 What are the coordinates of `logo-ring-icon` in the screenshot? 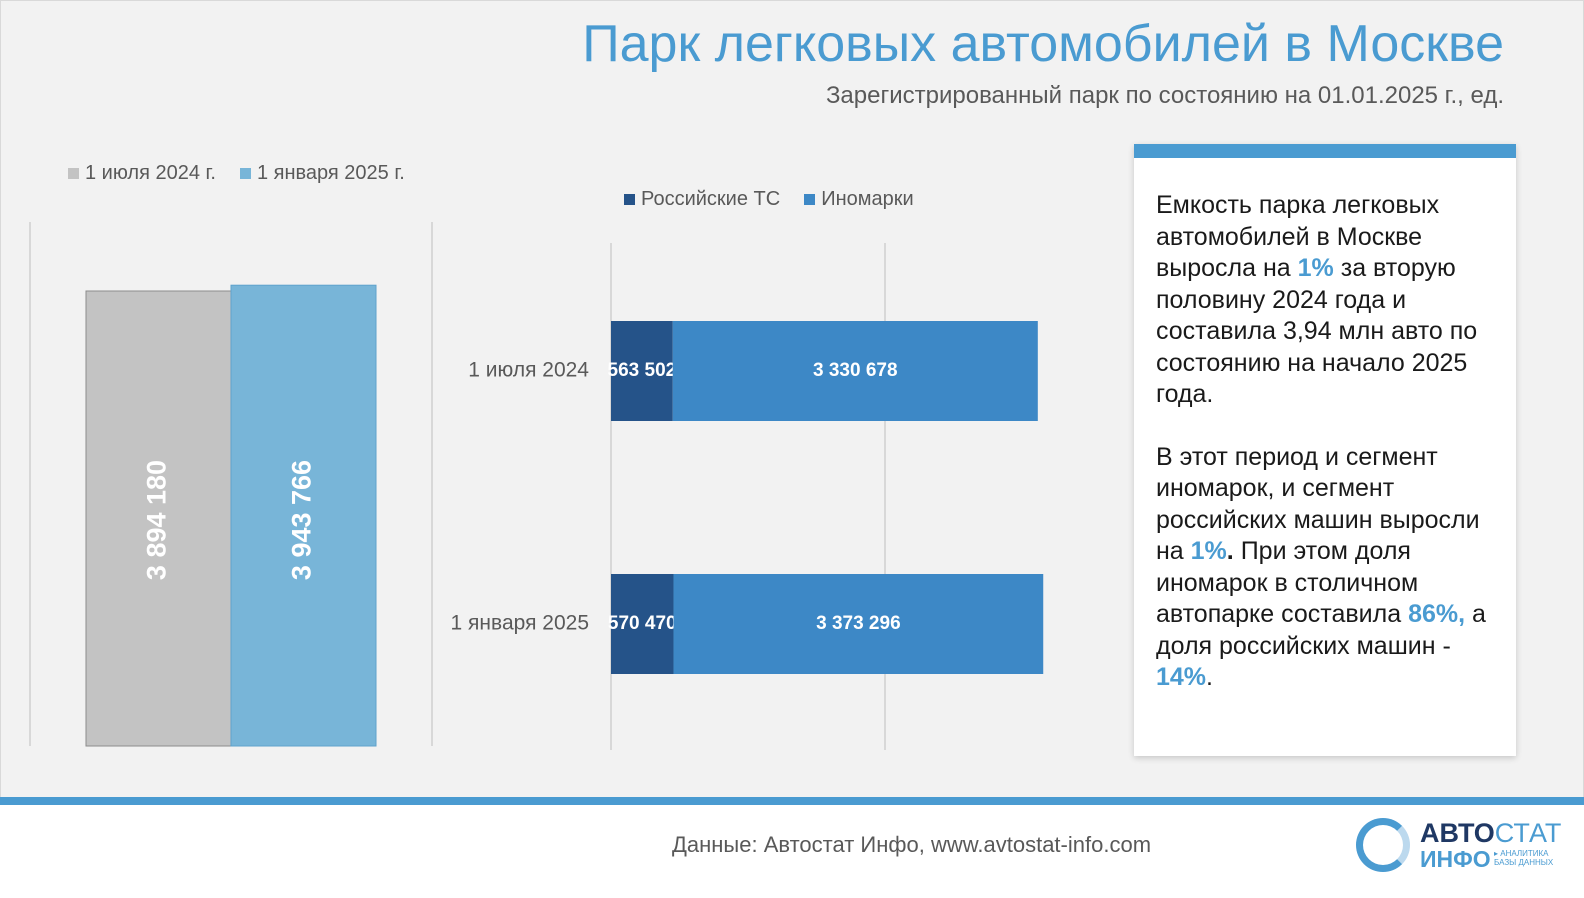 It's located at (1383, 845).